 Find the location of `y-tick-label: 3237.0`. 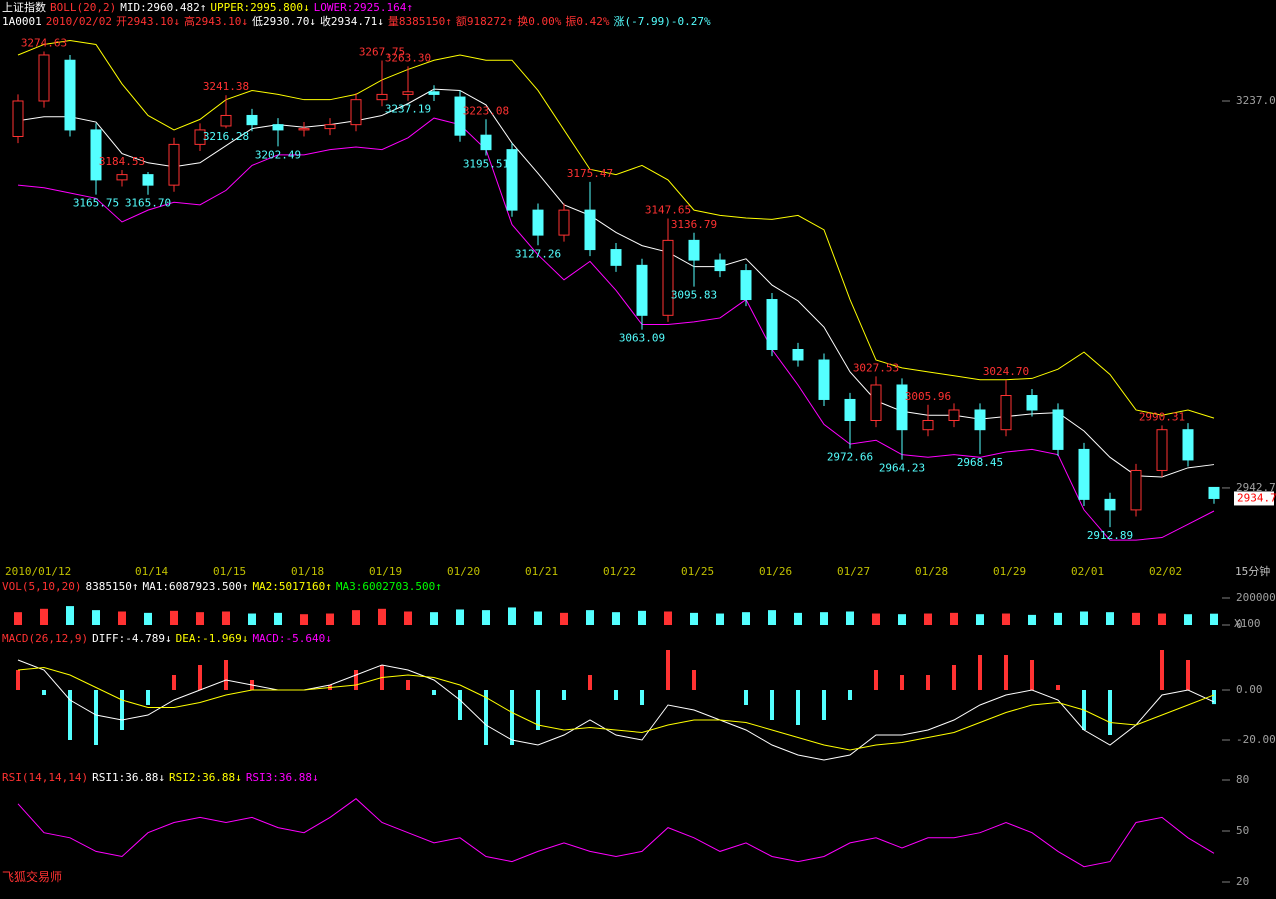

y-tick-label: 3237.0 is located at coordinates (1256, 100).